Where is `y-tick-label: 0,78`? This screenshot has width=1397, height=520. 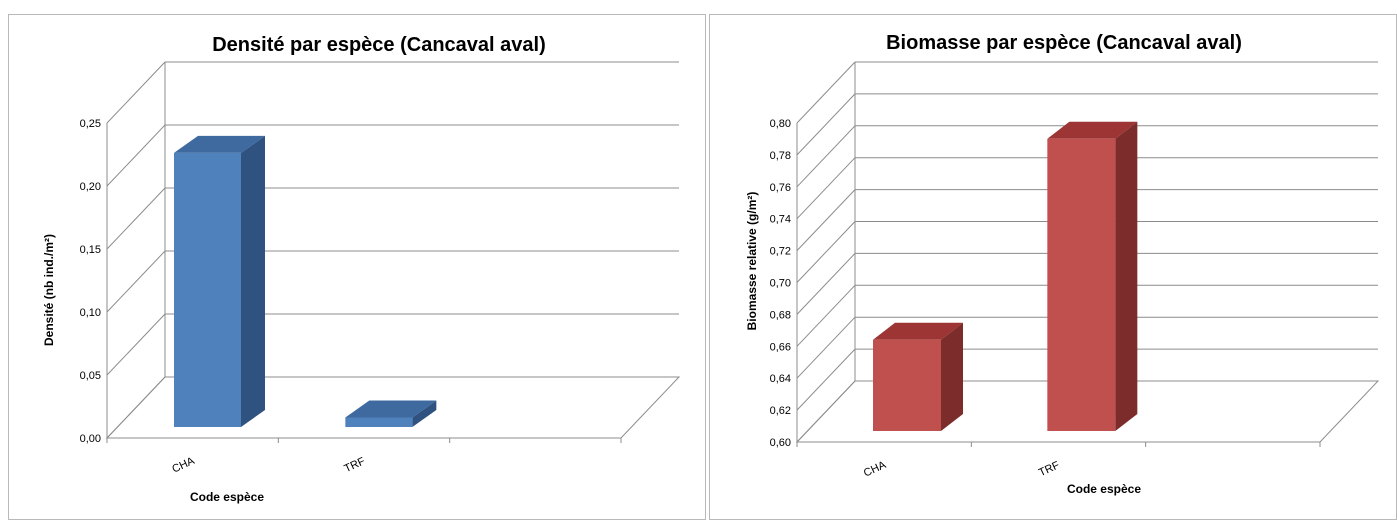
y-tick-label: 0,78 is located at coordinates (780, 156).